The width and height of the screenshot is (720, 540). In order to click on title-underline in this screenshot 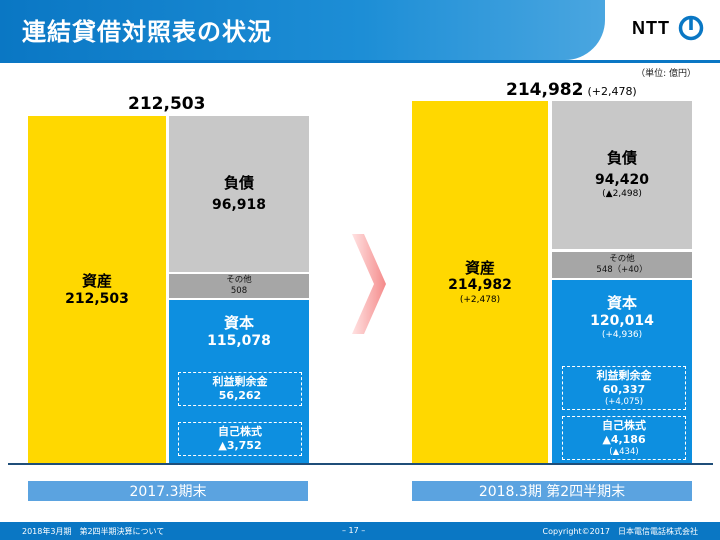, I will do `click(360, 61)`.